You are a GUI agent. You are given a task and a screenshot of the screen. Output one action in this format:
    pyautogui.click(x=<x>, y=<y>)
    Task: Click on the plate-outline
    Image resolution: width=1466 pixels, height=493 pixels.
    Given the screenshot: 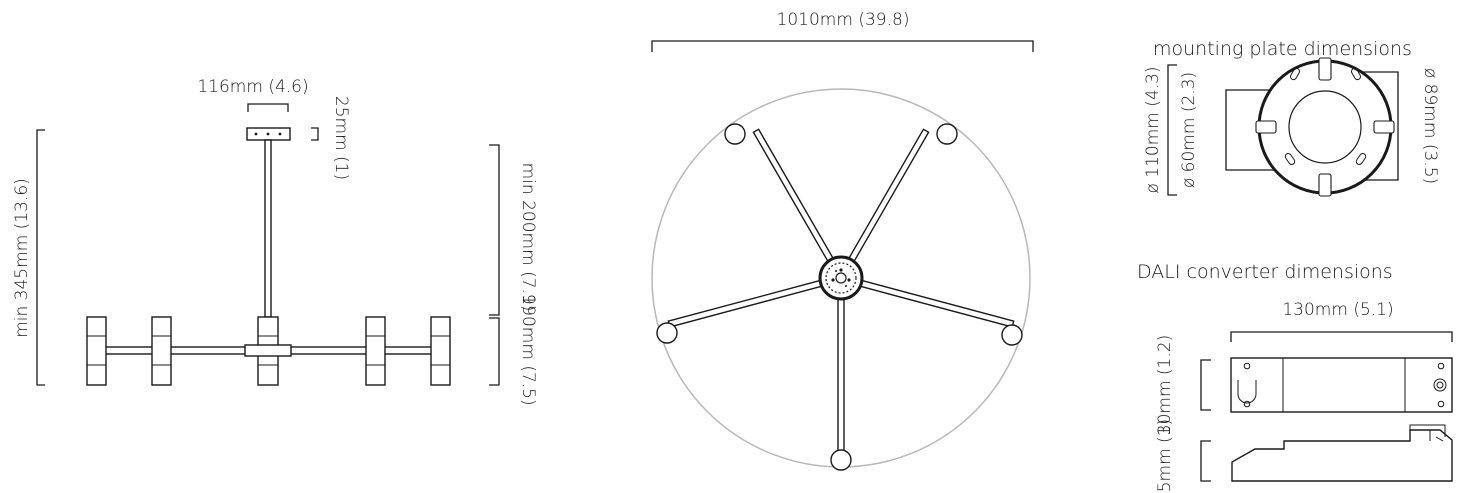 What is the action you would take?
    pyautogui.click(x=1325, y=127)
    